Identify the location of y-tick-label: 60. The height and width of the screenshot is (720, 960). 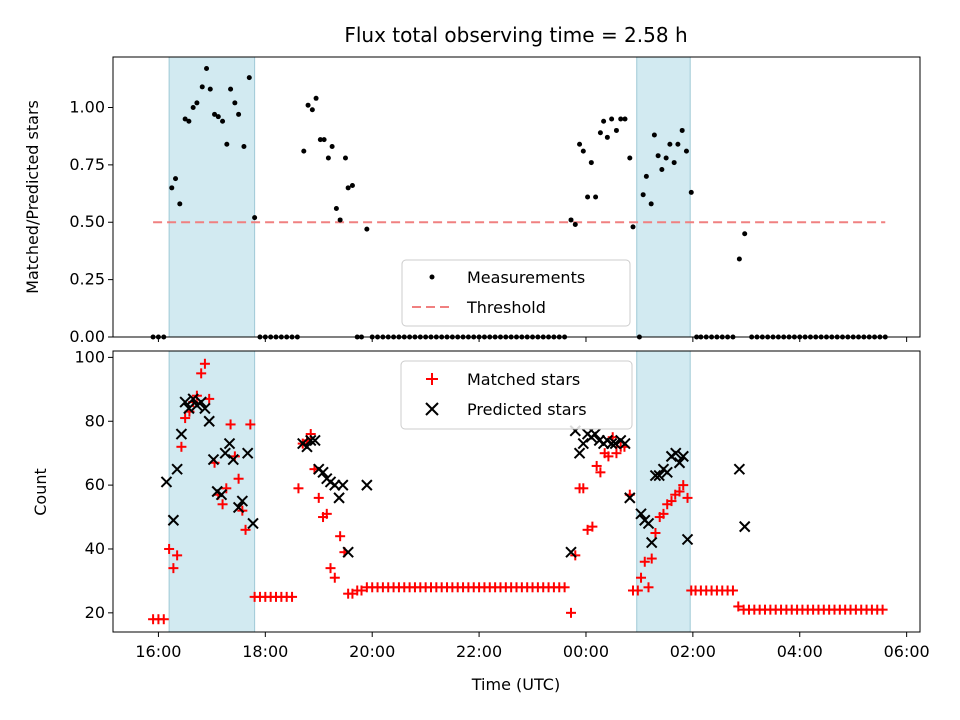
(95, 484).